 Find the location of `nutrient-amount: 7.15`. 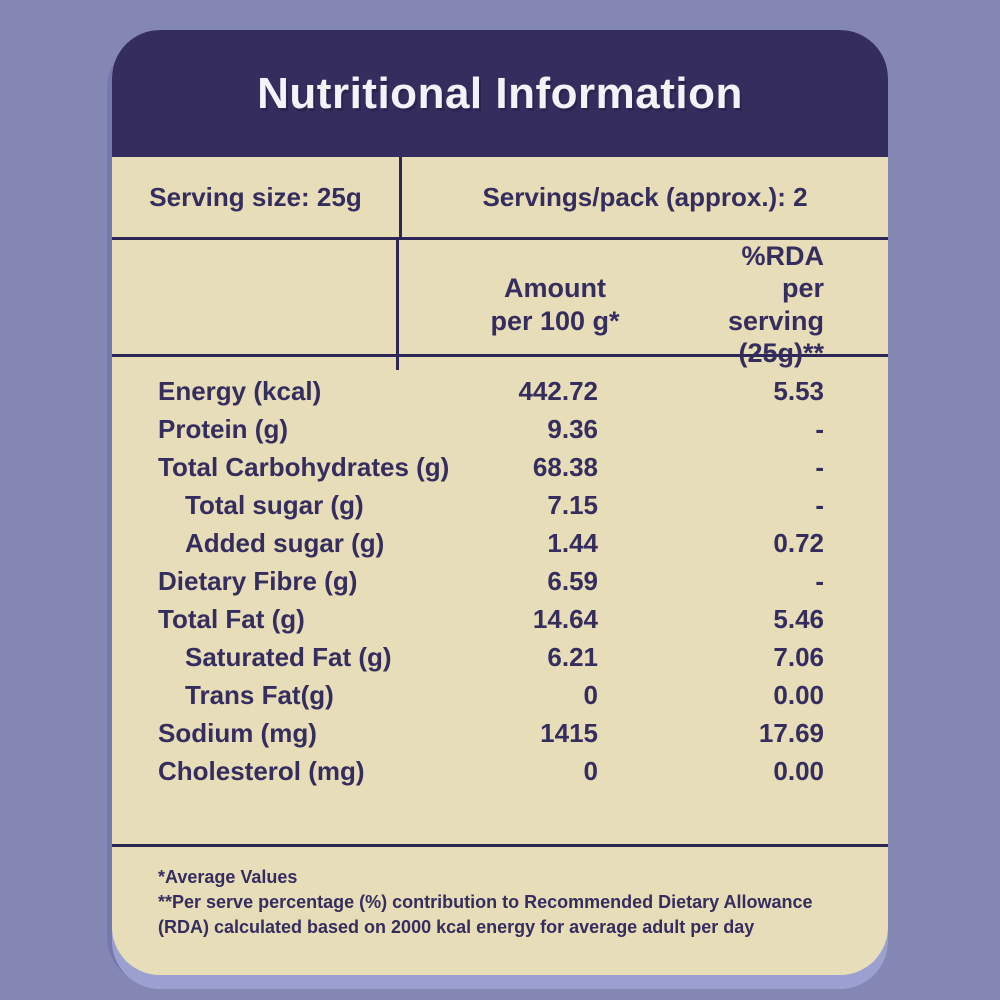

nutrient-amount: 7.15 is located at coordinates (572, 504).